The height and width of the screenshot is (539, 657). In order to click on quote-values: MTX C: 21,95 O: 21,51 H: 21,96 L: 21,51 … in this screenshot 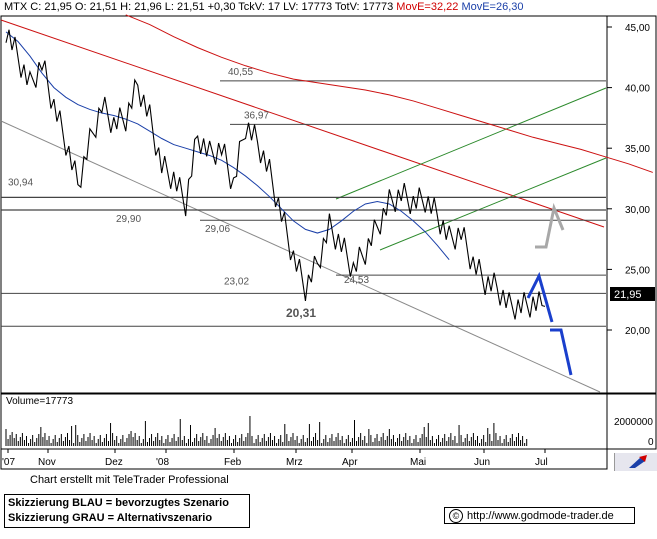, I will do `click(199, 7)`.